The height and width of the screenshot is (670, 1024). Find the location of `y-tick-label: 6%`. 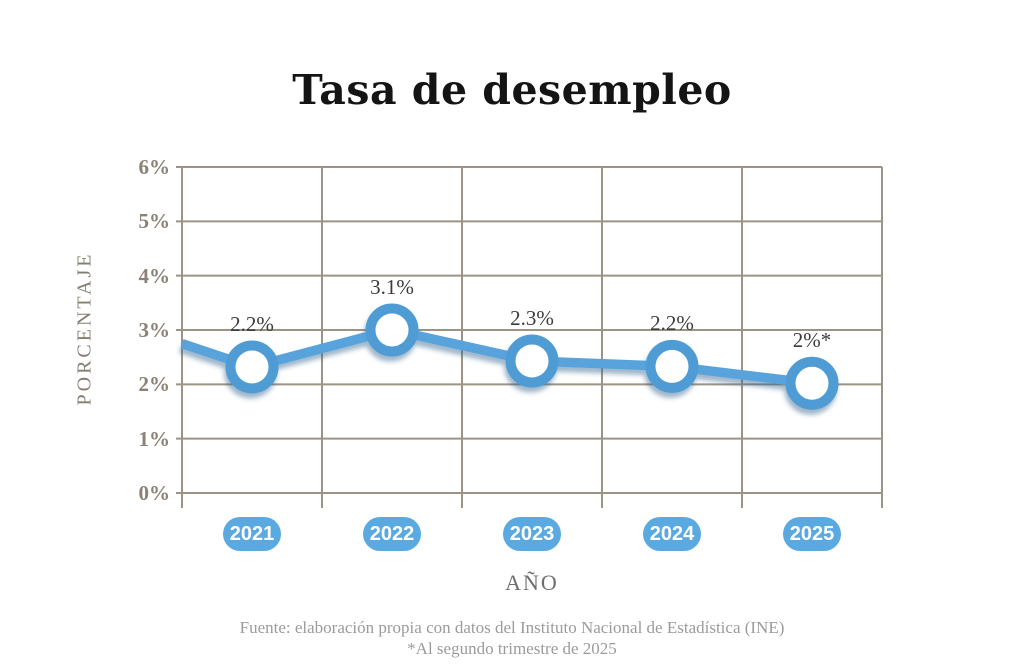

y-tick-label: 6% is located at coordinates (154, 167).